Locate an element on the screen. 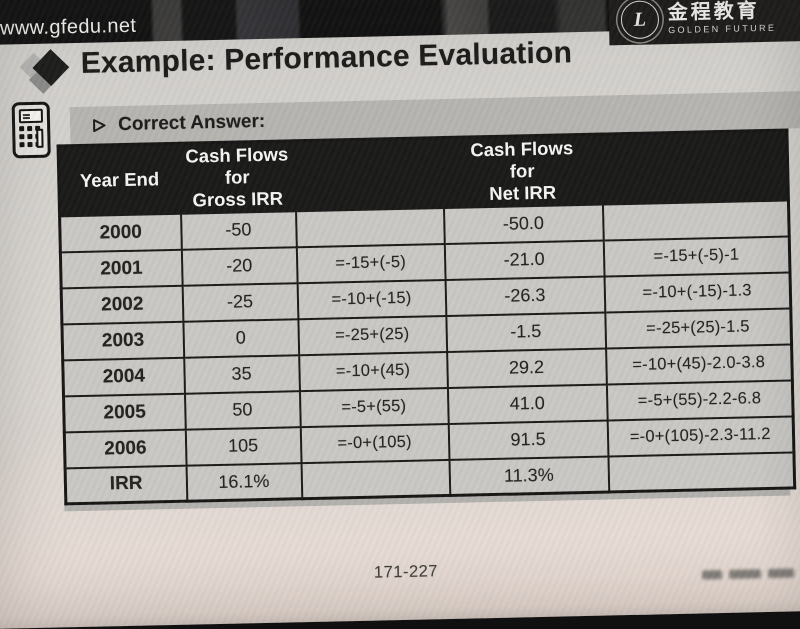  page-number: 171-227 is located at coordinates (406, 572).